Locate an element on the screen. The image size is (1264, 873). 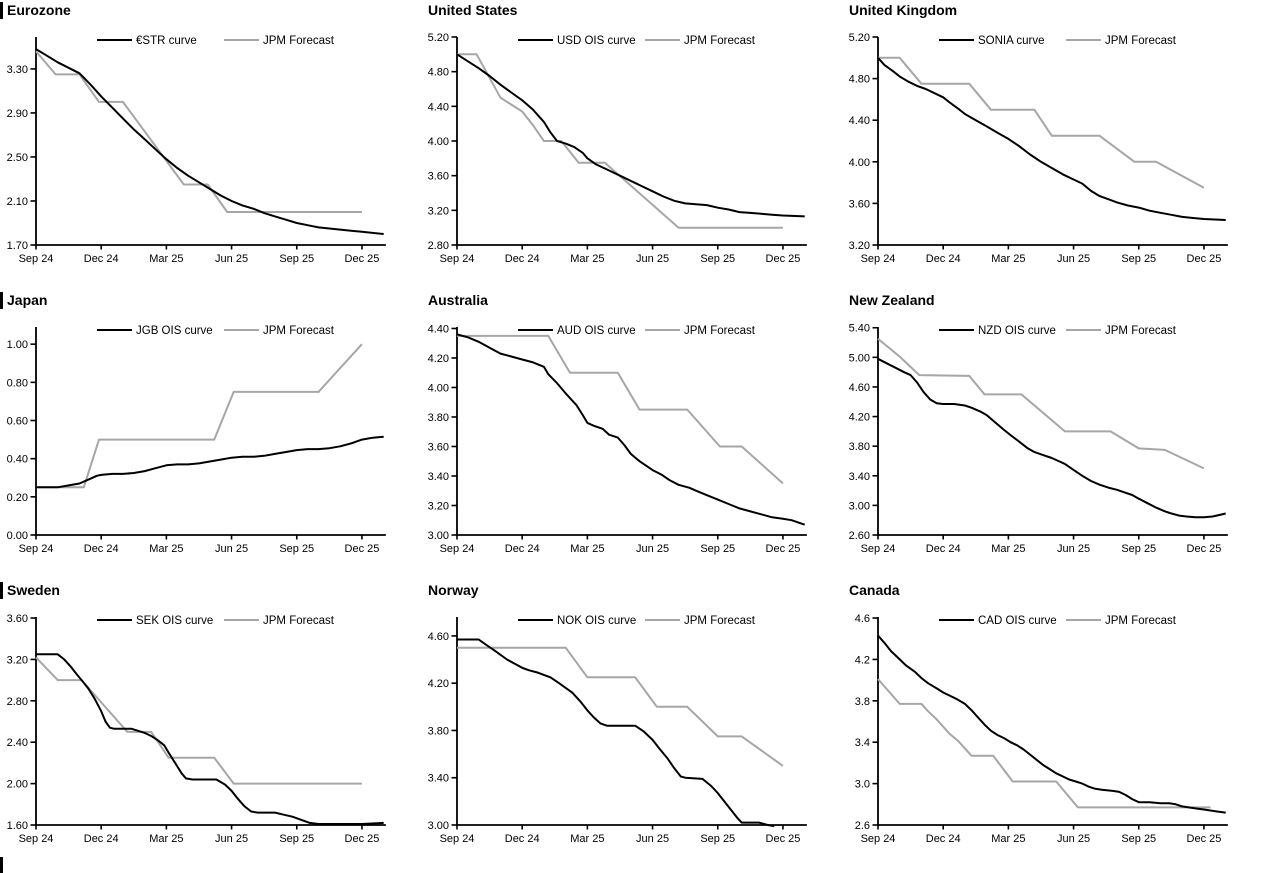
y-tick-label: 0.00 is located at coordinates (17, 536).